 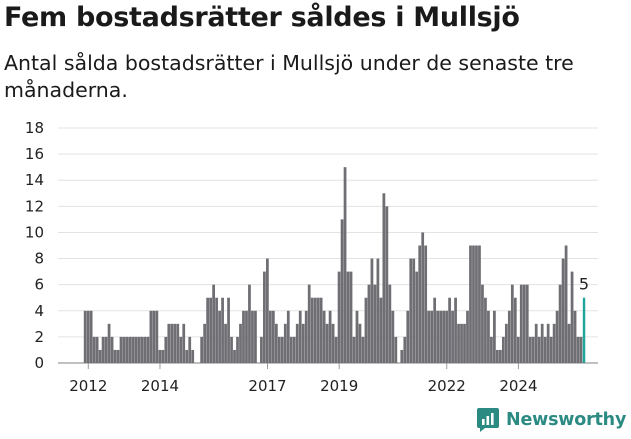 What do you see at coordinates (39, 285) in the screenshot?
I see `y-tick-label: 6` at bounding box center [39, 285].